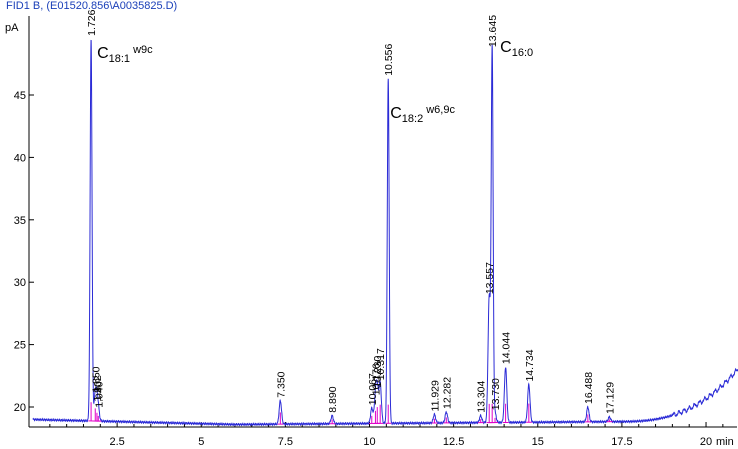  I want to click on x-tick-label: 5, so click(201, 442).